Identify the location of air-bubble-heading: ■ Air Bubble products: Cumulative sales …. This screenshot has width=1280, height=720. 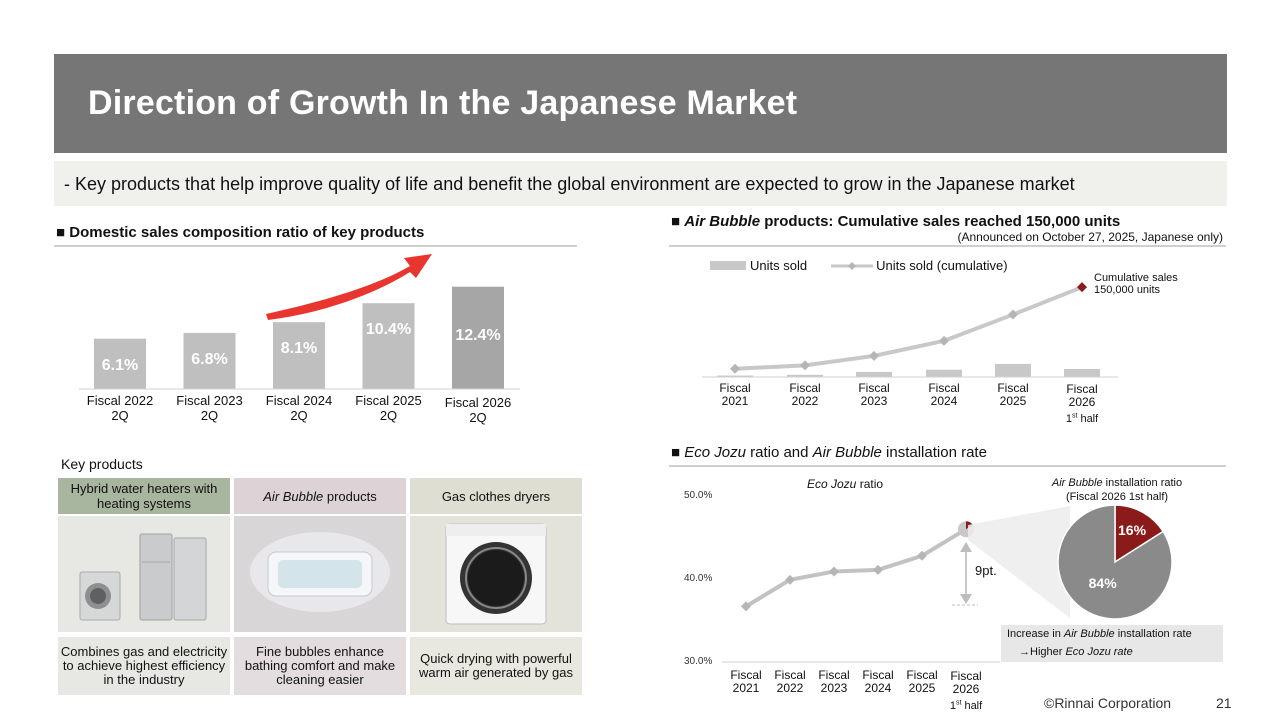
(895, 221).